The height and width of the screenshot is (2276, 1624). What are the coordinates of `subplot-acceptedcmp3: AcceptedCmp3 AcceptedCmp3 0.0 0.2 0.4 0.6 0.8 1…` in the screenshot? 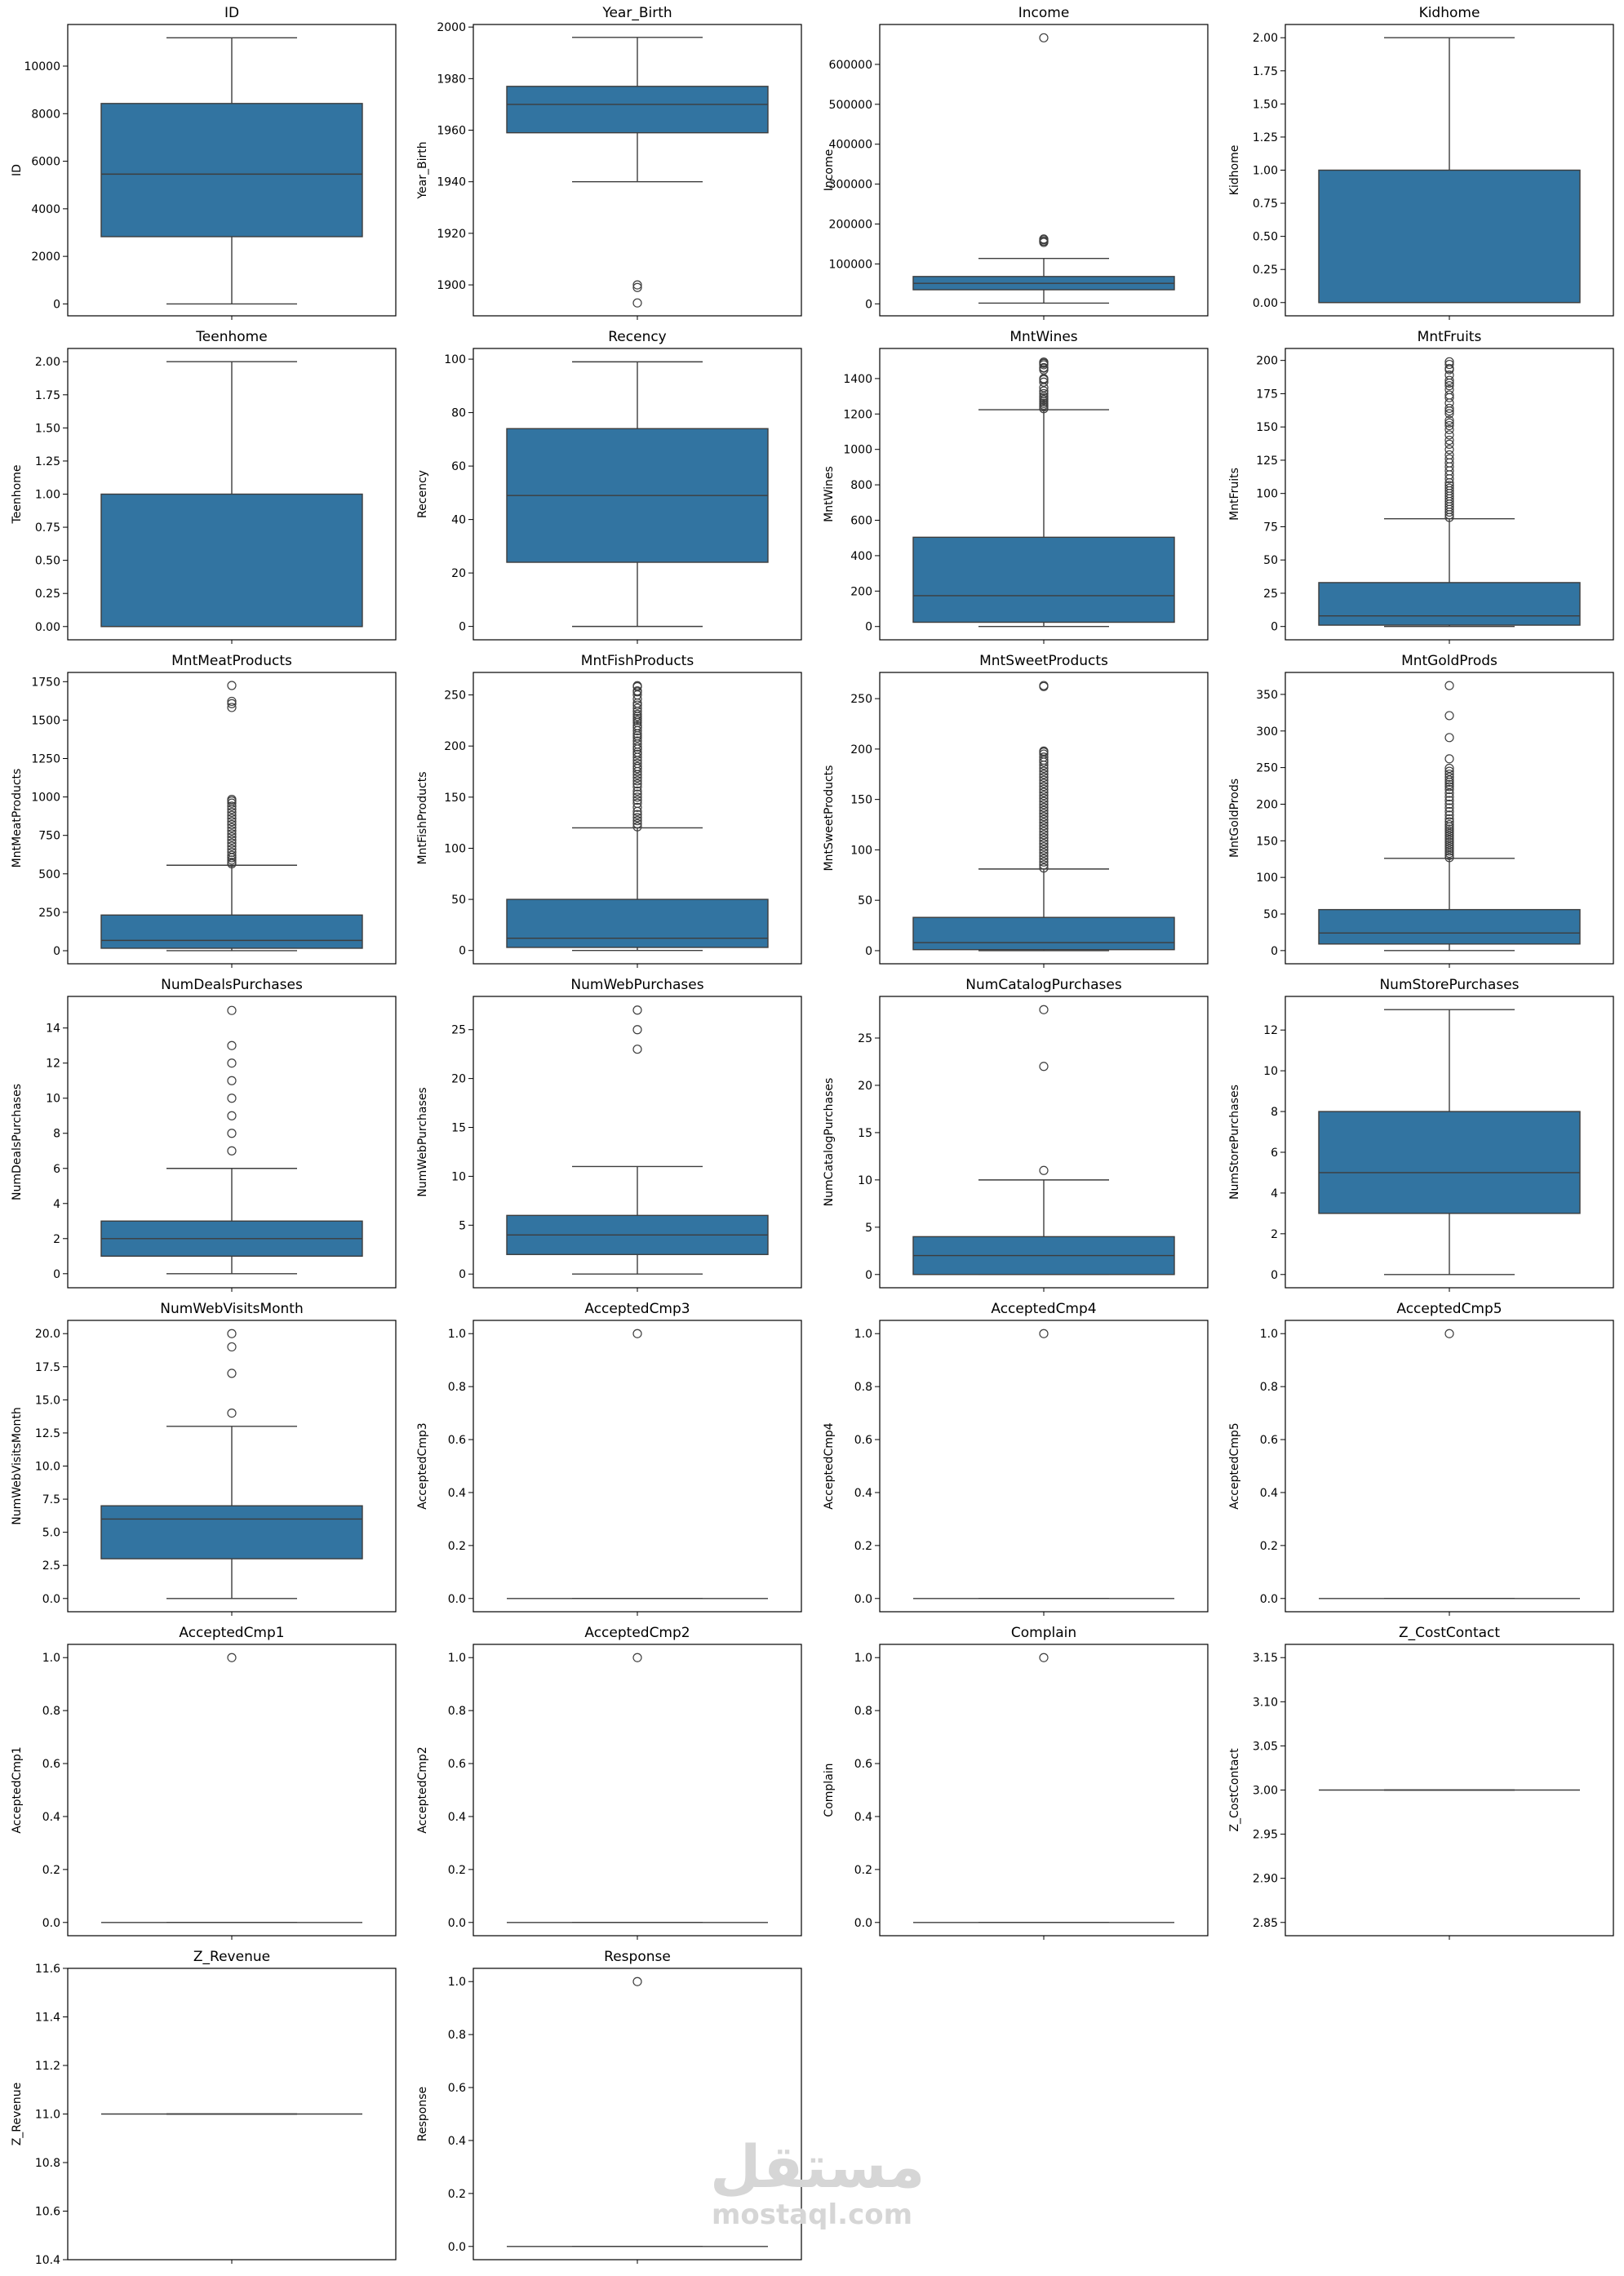 It's located at (609, 1458).